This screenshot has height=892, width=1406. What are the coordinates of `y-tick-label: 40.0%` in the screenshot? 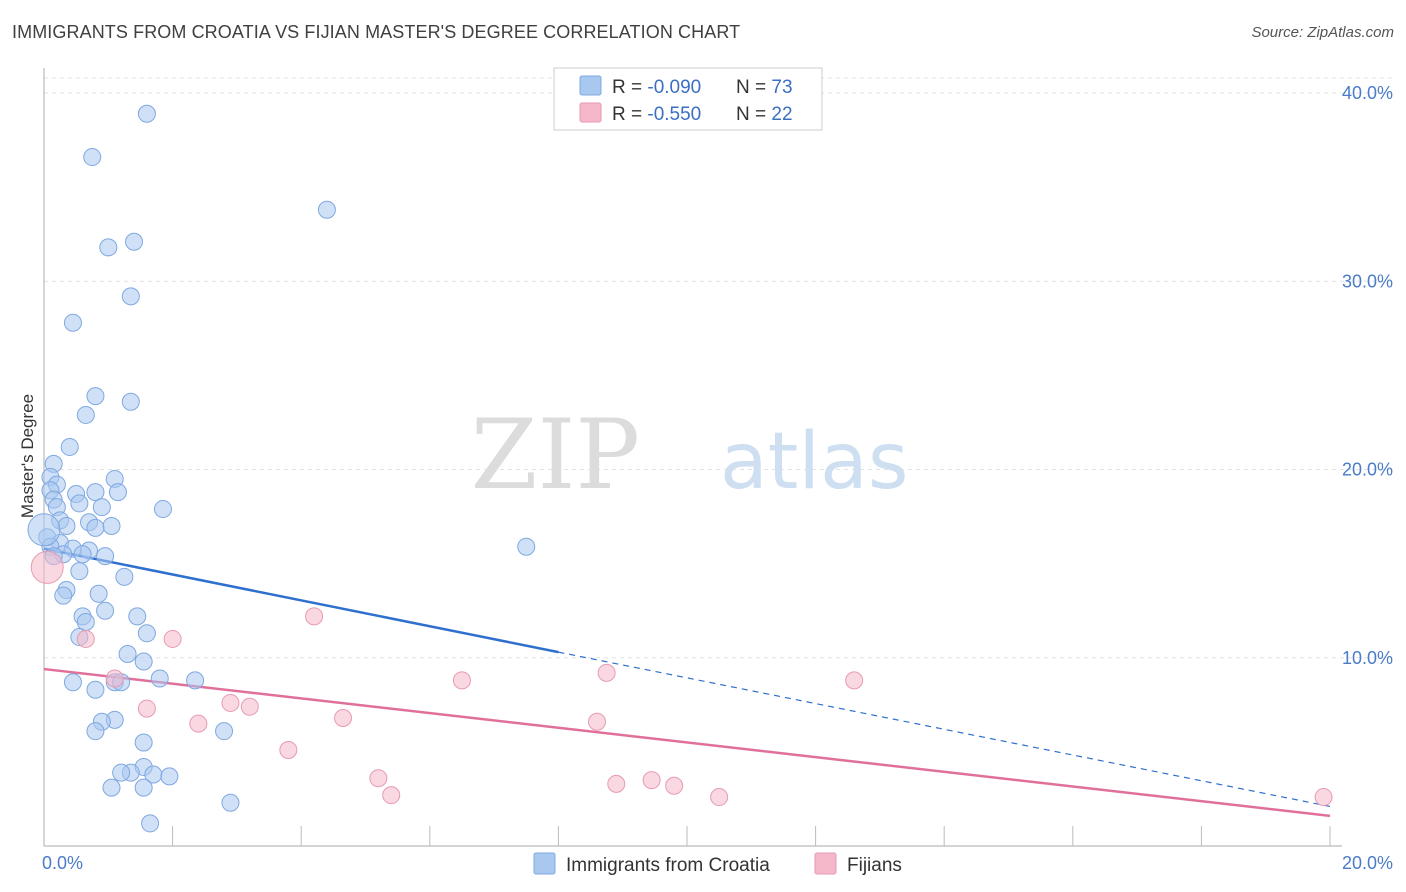 It's located at (1367, 93).